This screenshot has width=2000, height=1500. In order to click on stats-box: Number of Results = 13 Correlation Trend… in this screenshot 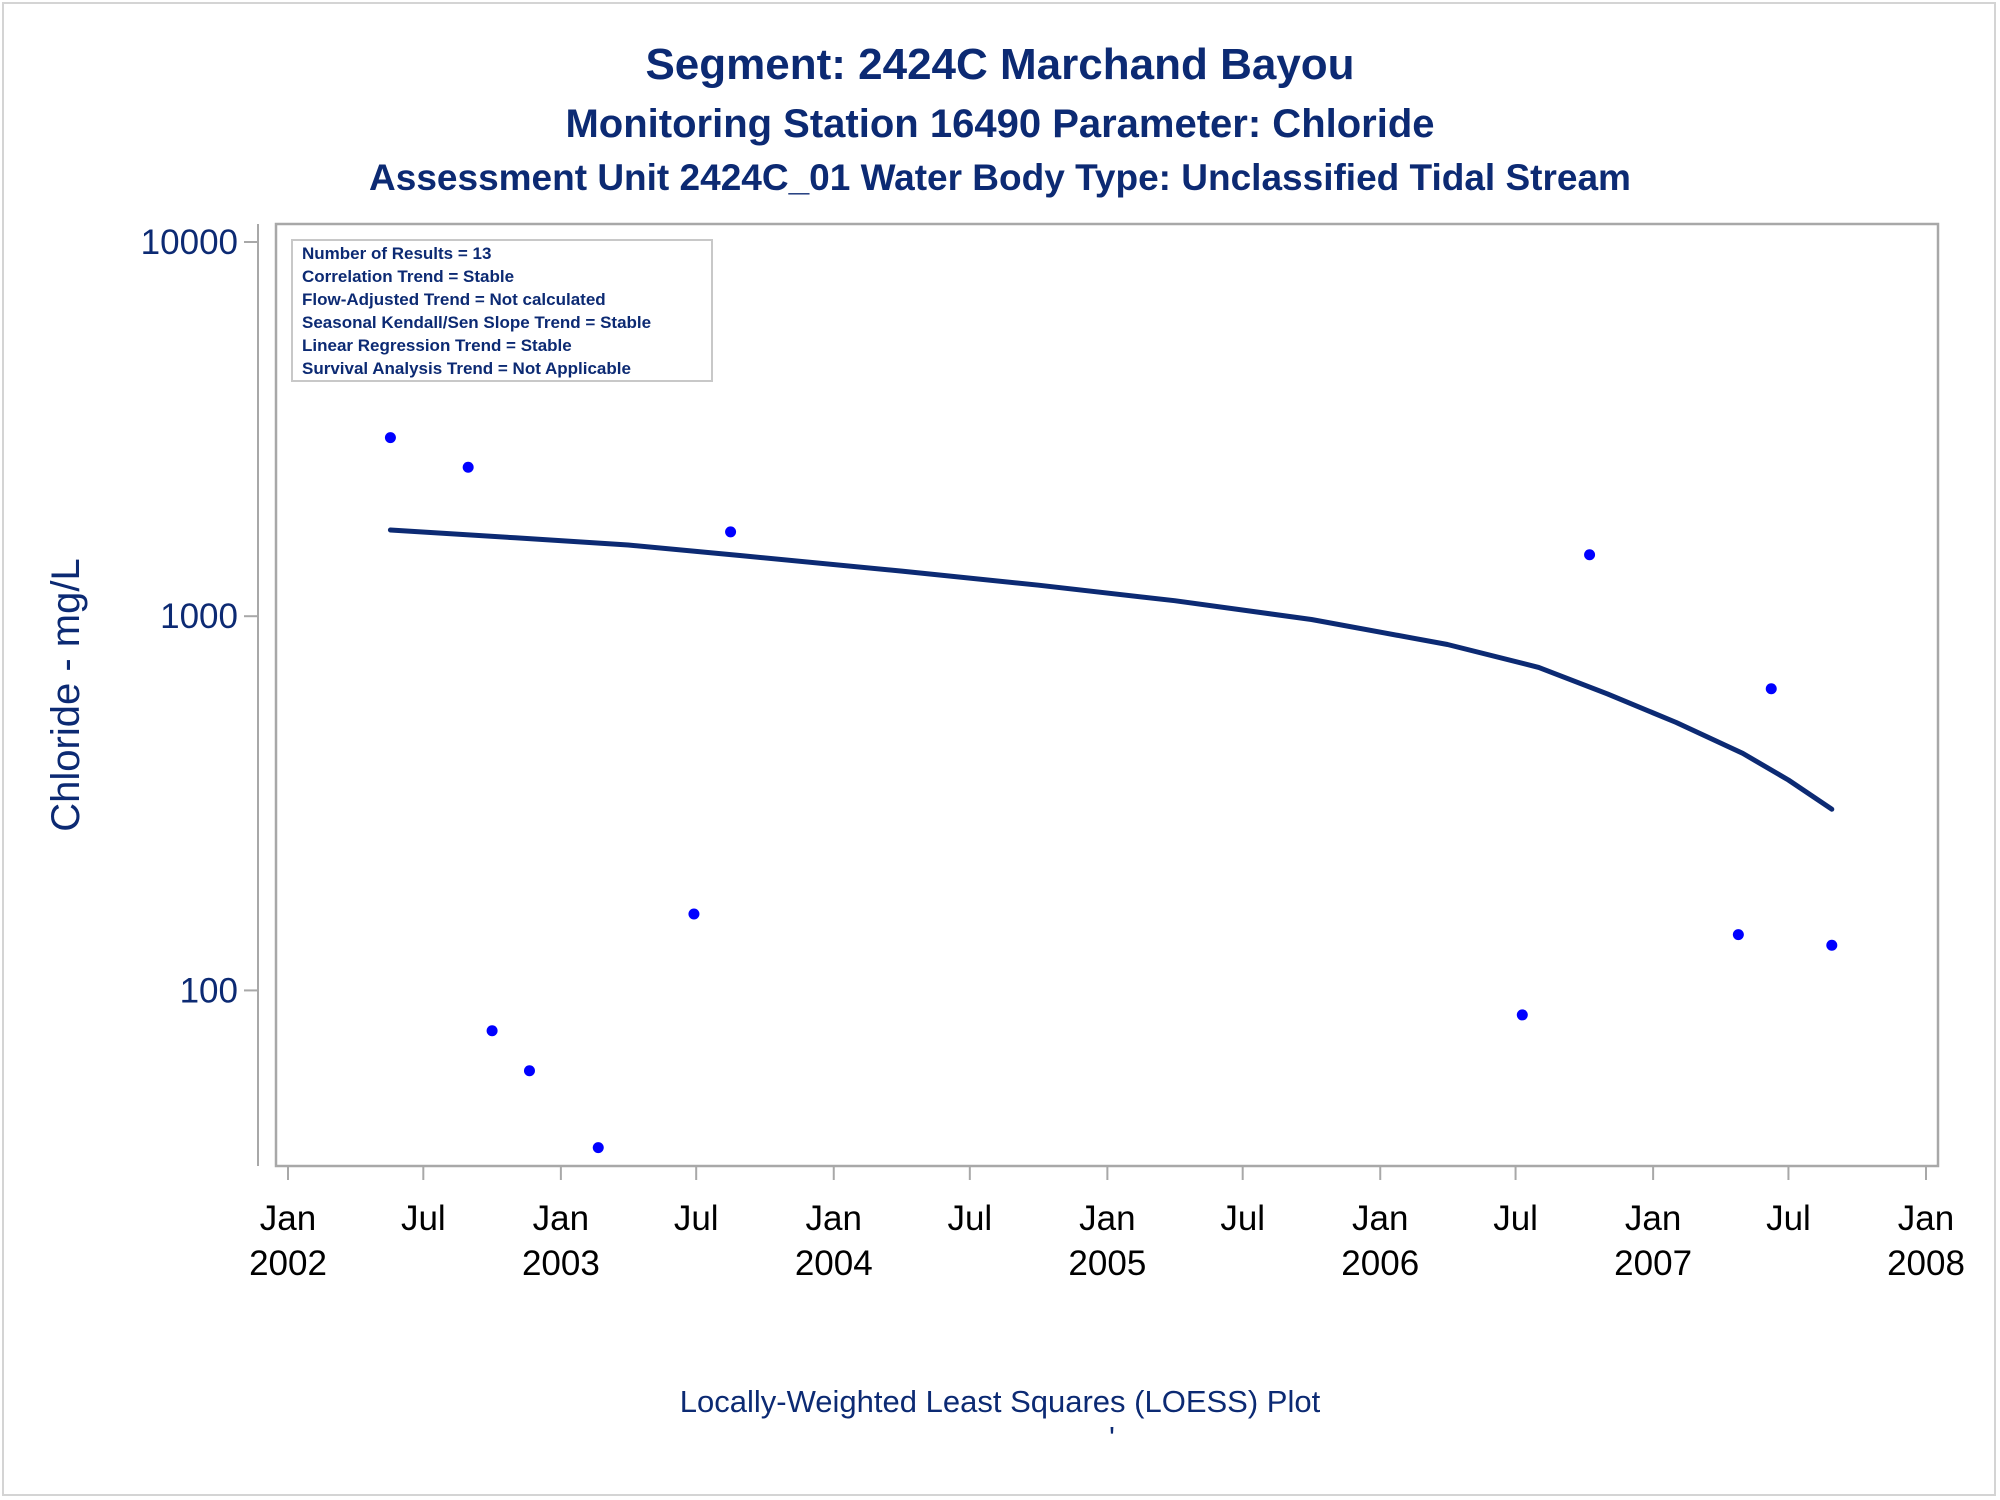, I will do `click(502, 310)`.